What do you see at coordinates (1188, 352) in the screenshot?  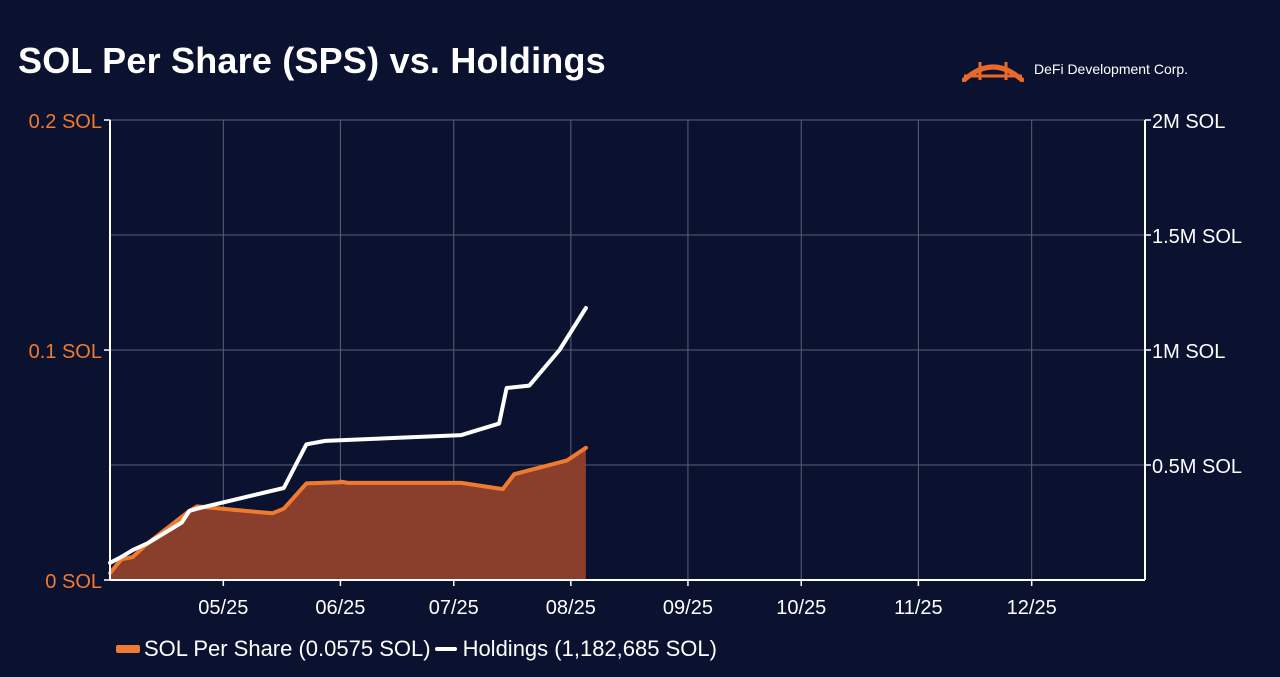 I see `y-right-tick-label: 1M SOL` at bounding box center [1188, 352].